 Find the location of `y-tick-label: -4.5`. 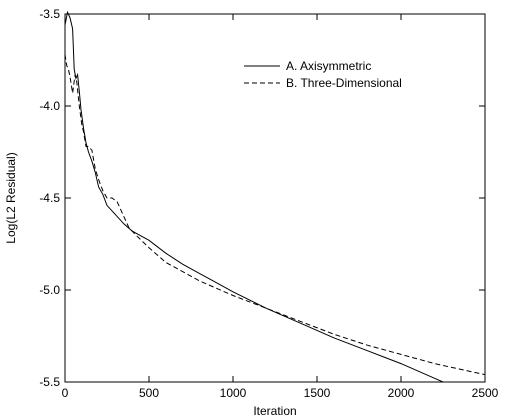

y-tick-label: -4.5 is located at coordinates (49, 198).